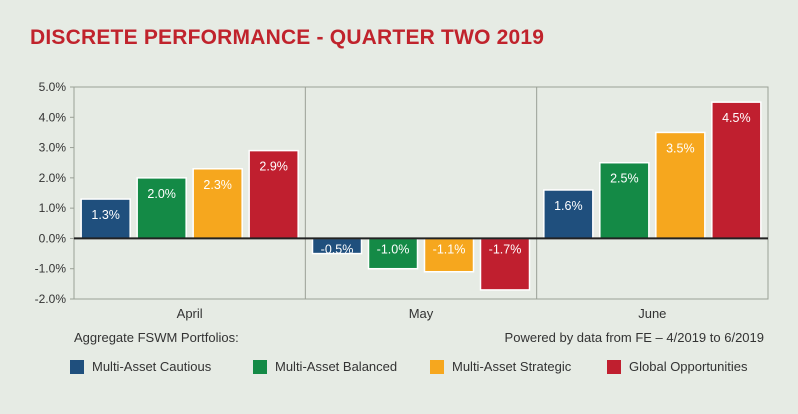 The height and width of the screenshot is (414, 798). Describe the element at coordinates (512, 366) in the screenshot. I see `legend-label: Multi-Asset Strategic` at that location.